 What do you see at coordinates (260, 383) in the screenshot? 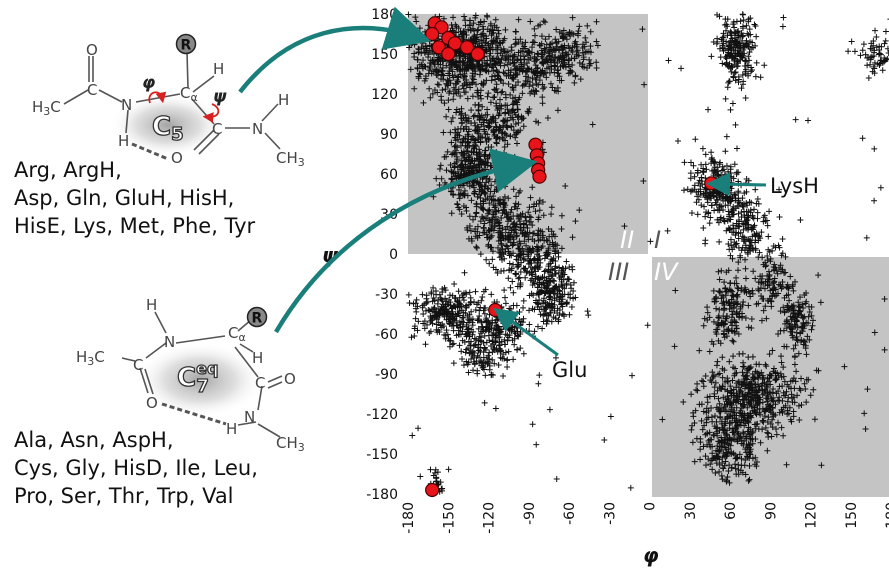
I see `c7-atom-c2: C` at bounding box center [260, 383].